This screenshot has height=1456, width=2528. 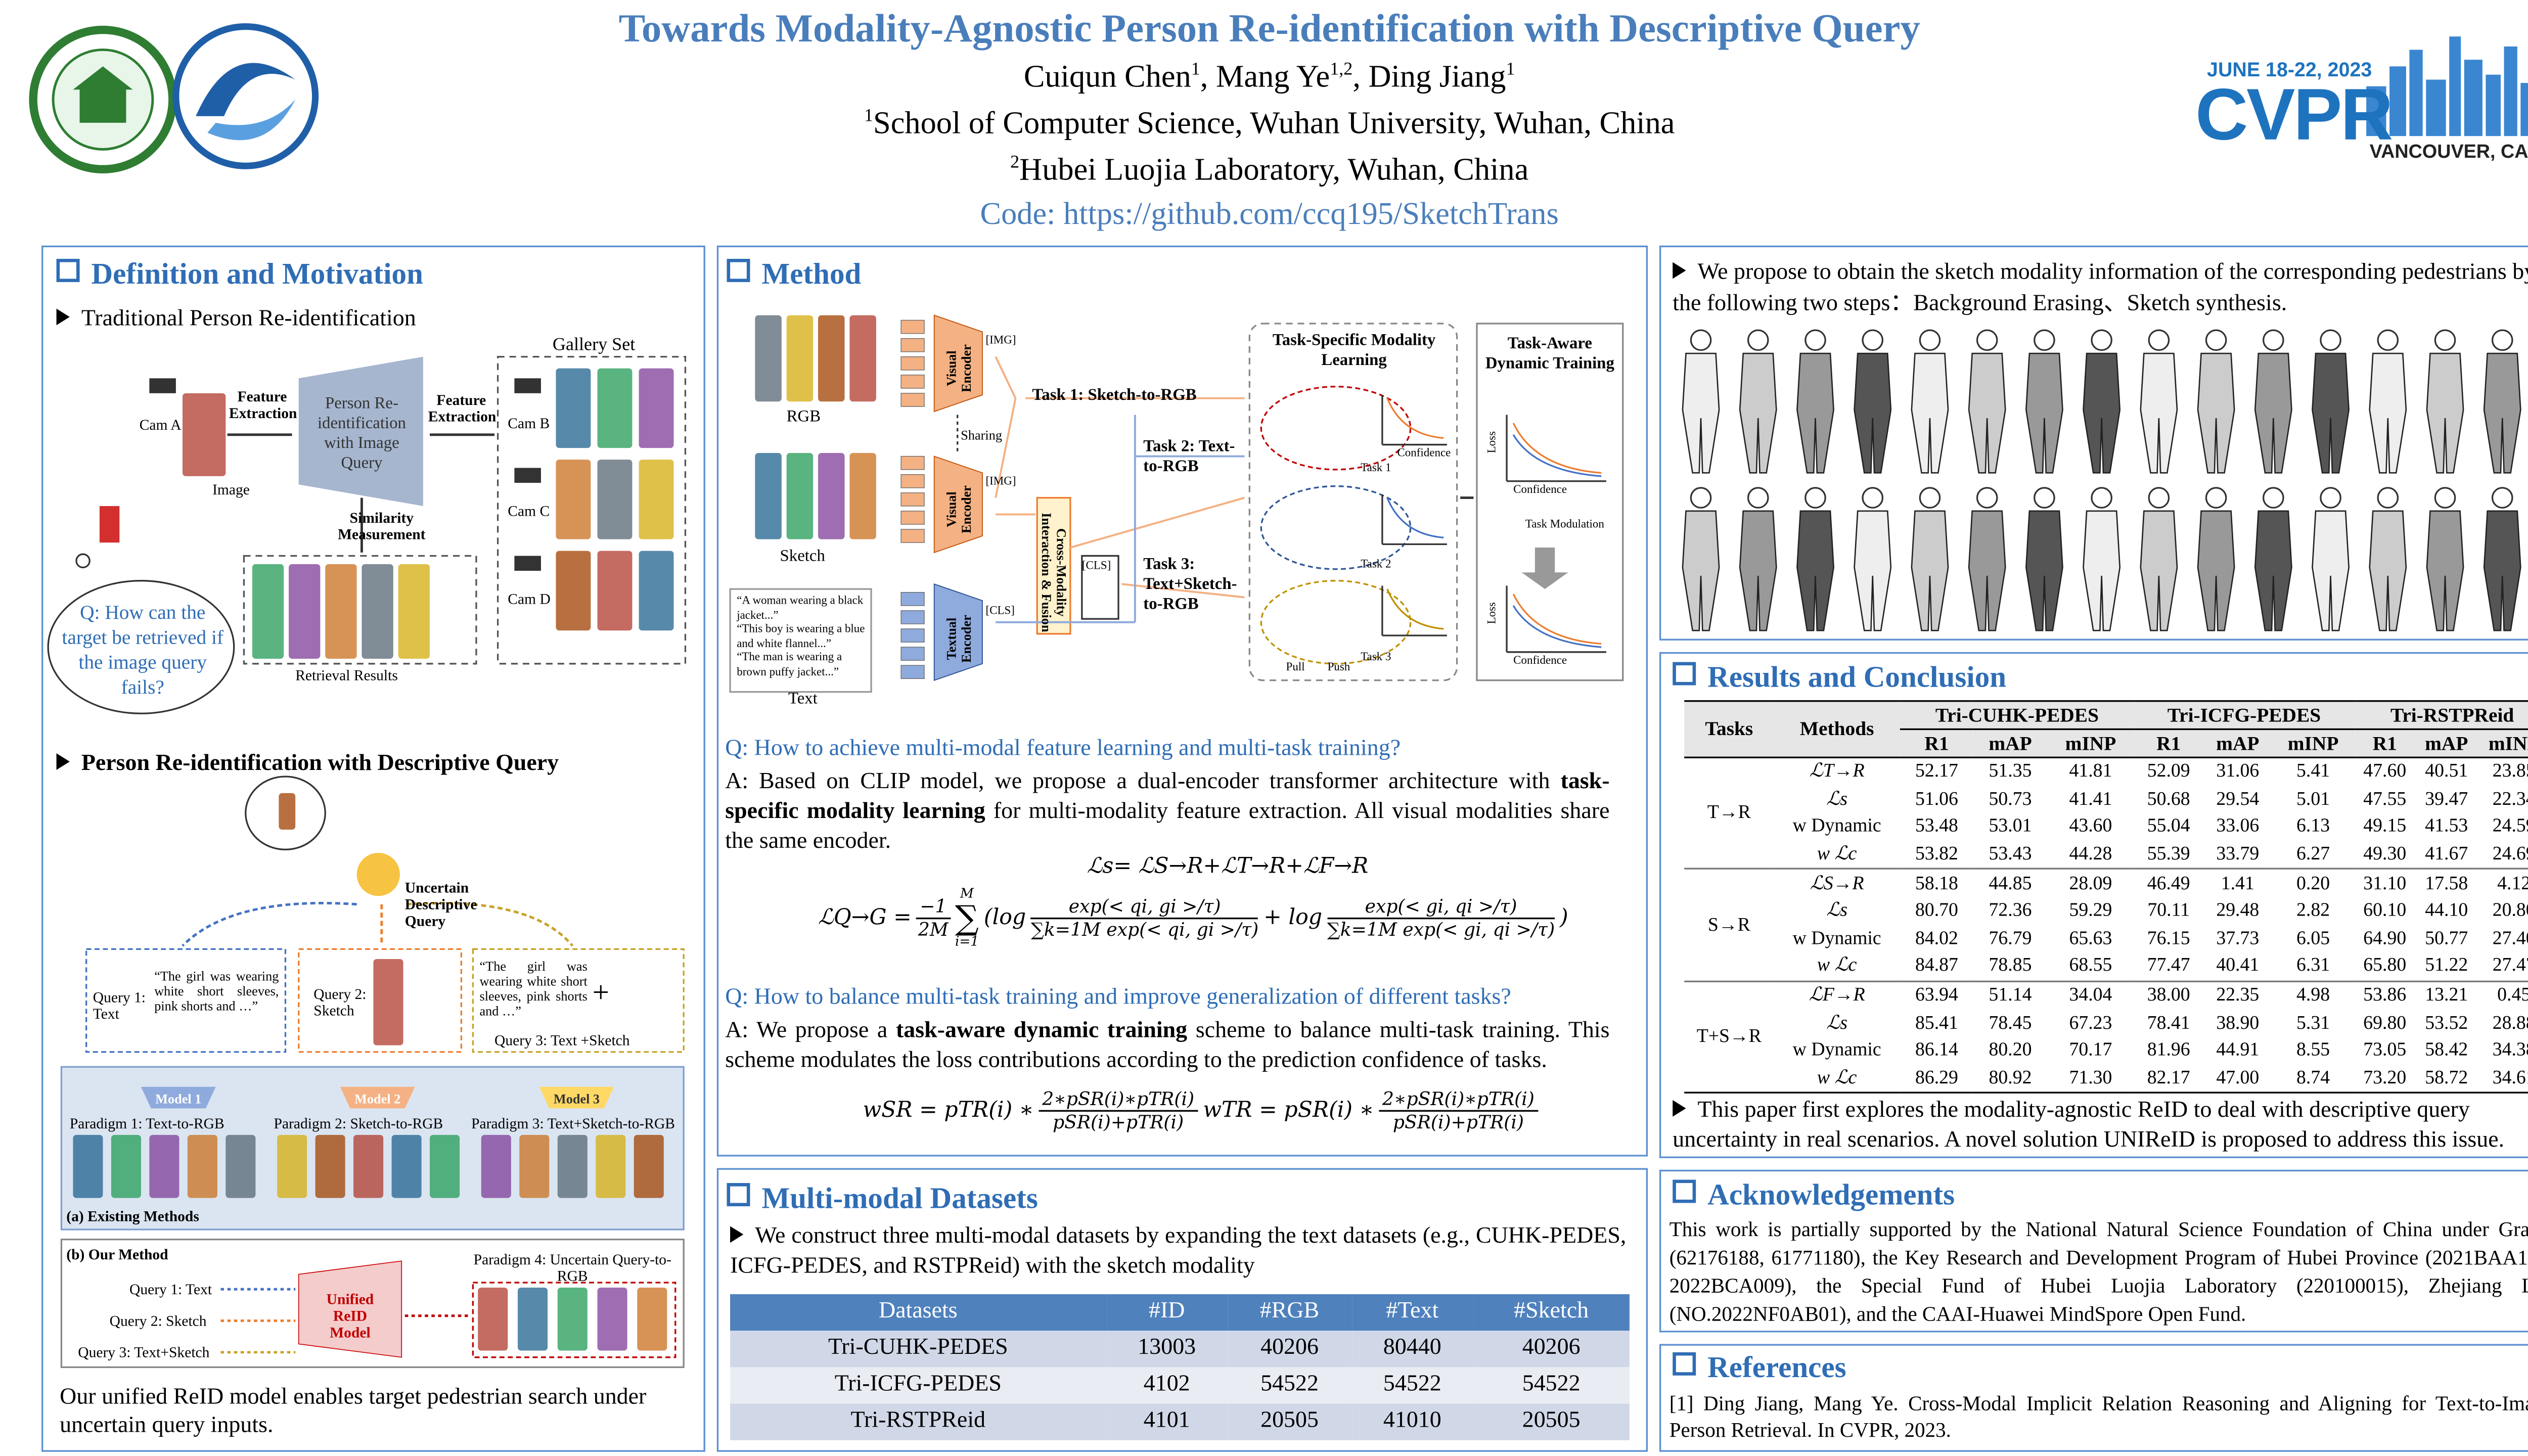 What do you see at coordinates (1289, 1110) in the screenshot?
I see `eq-part: wTR = pSR(i) ∗` at bounding box center [1289, 1110].